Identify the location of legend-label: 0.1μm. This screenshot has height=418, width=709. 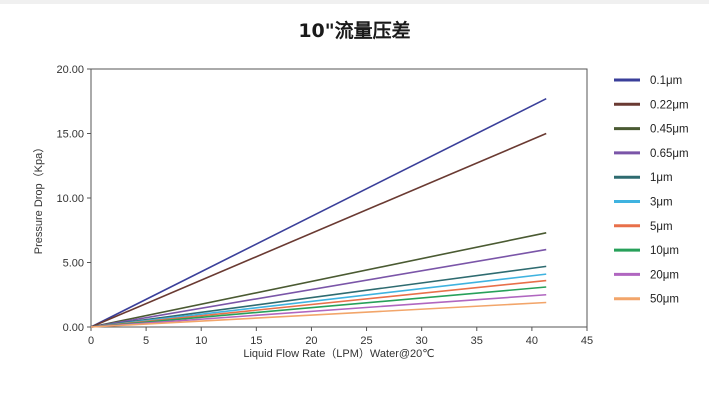
(666, 81).